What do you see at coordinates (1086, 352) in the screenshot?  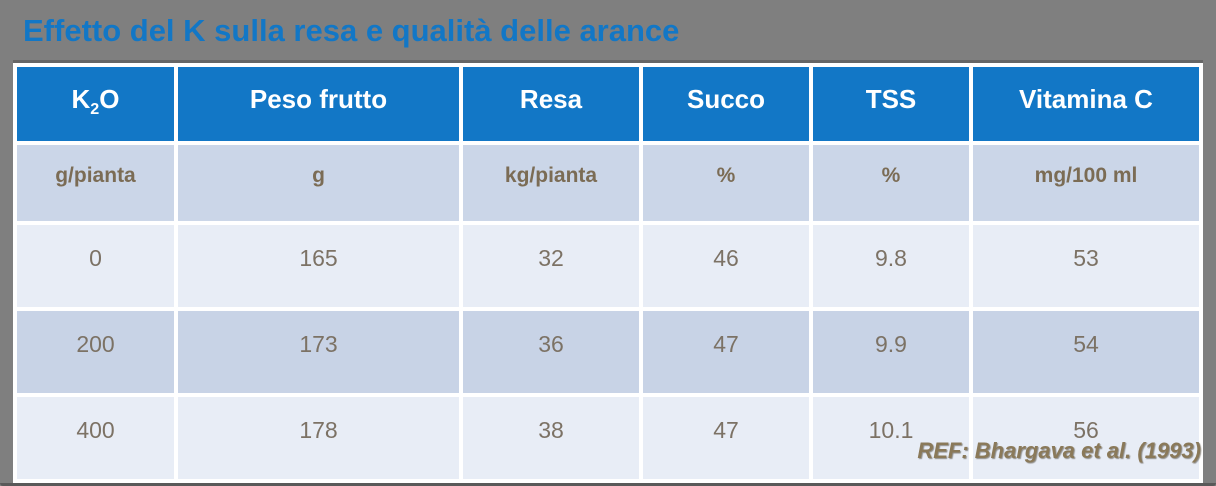 I see `table-cell: 54` at bounding box center [1086, 352].